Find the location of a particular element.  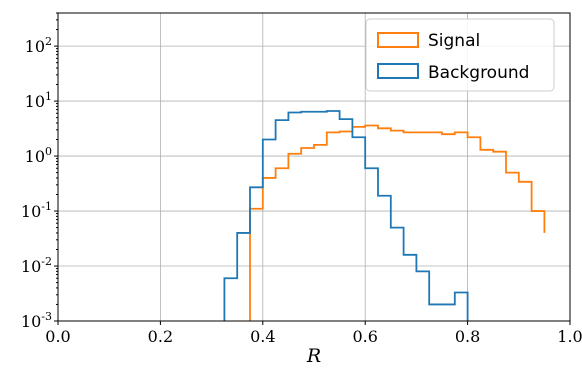

x-tick-label: 1.0 is located at coordinates (569, 336).